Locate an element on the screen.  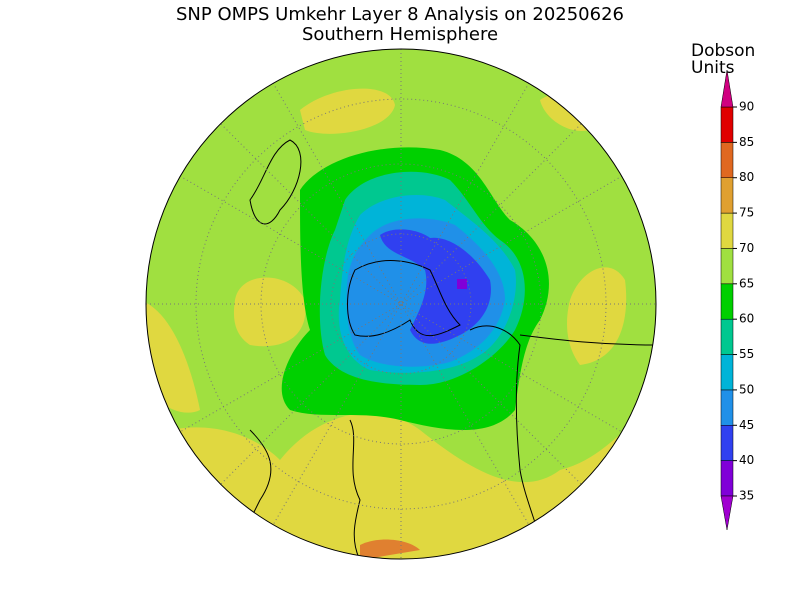
colorbar-tick-label: 35 is located at coordinates (746, 496).